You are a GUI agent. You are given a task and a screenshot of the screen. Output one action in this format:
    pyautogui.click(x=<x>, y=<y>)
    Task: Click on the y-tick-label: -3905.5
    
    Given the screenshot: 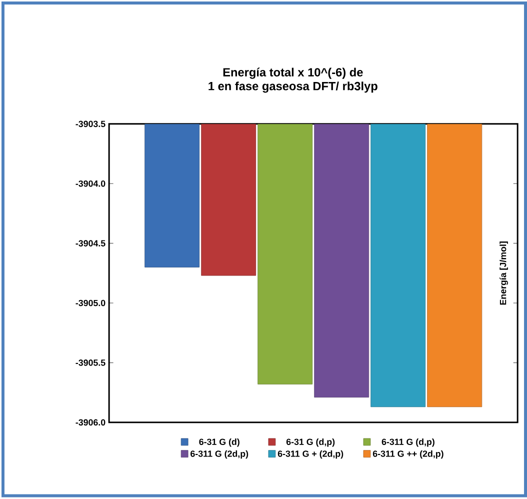 What is the action you would take?
    pyautogui.click(x=91, y=363)
    